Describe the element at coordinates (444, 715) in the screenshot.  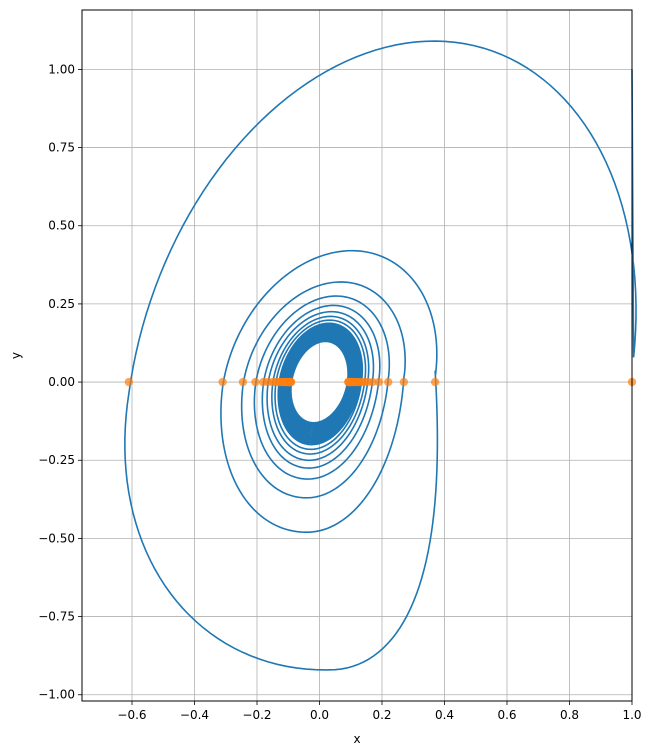
I see `x-tick-label: 0.4` at that location.